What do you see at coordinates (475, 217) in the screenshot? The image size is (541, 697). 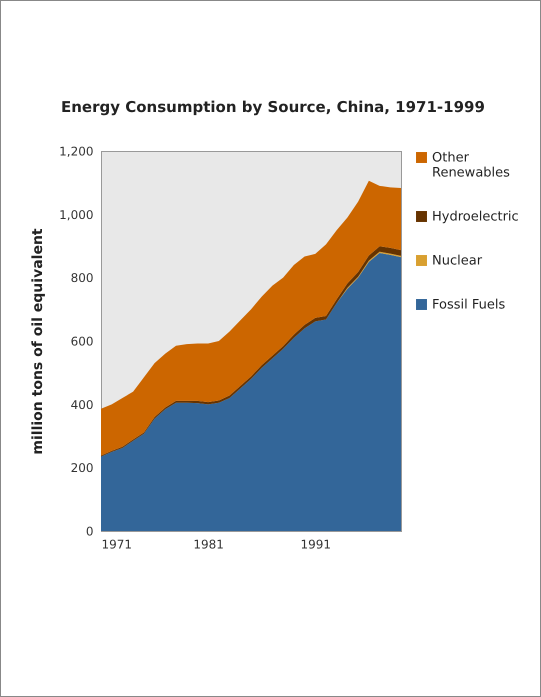 I see `legend-label: Hydroelectric` at bounding box center [475, 217].